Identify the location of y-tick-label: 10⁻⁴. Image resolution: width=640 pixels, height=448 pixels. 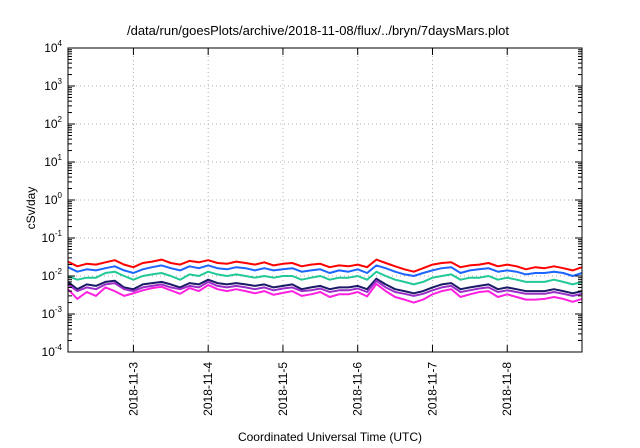
(52, 351).